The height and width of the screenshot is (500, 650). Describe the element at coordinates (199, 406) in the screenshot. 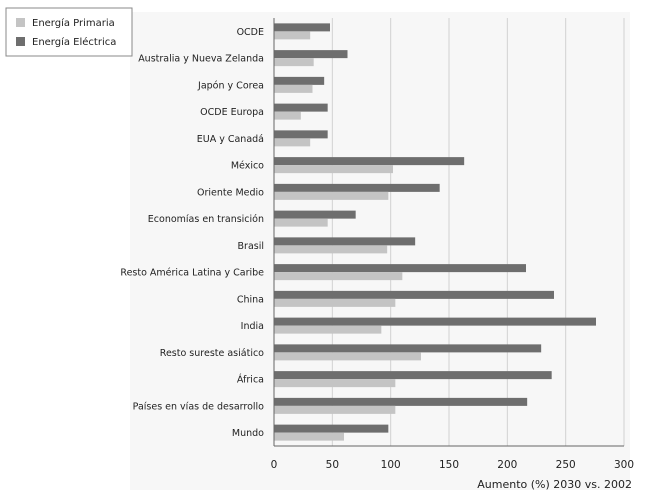

I see `category-label-paises-en-vias-de-desarrollo: Países en vías de desarrollo` at that location.